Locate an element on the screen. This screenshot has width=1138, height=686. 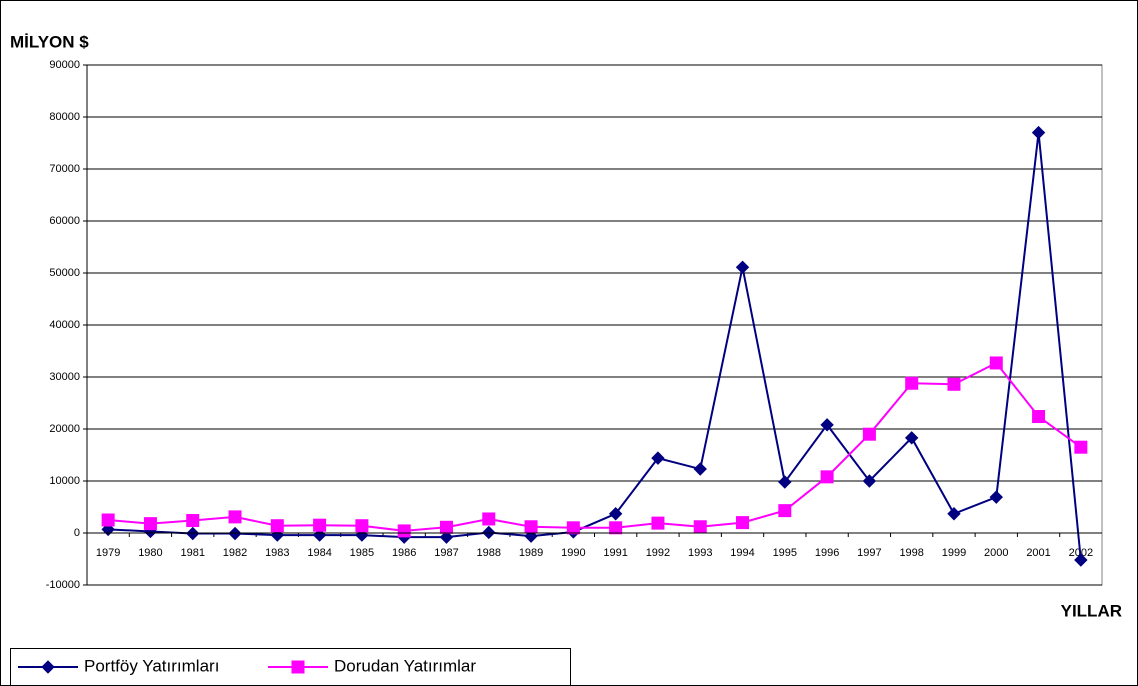
x-tick-label: 1986 is located at coordinates (404, 553).